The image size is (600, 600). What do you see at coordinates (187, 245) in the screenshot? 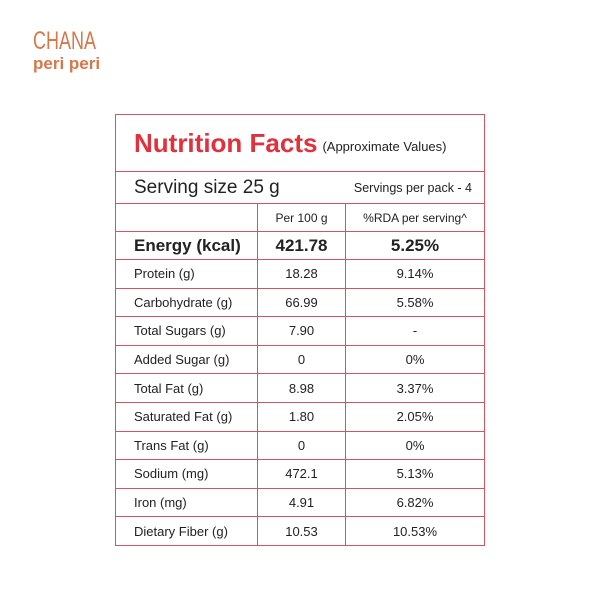
I see `energy-label: Energy (kcal)` at bounding box center [187, 245].